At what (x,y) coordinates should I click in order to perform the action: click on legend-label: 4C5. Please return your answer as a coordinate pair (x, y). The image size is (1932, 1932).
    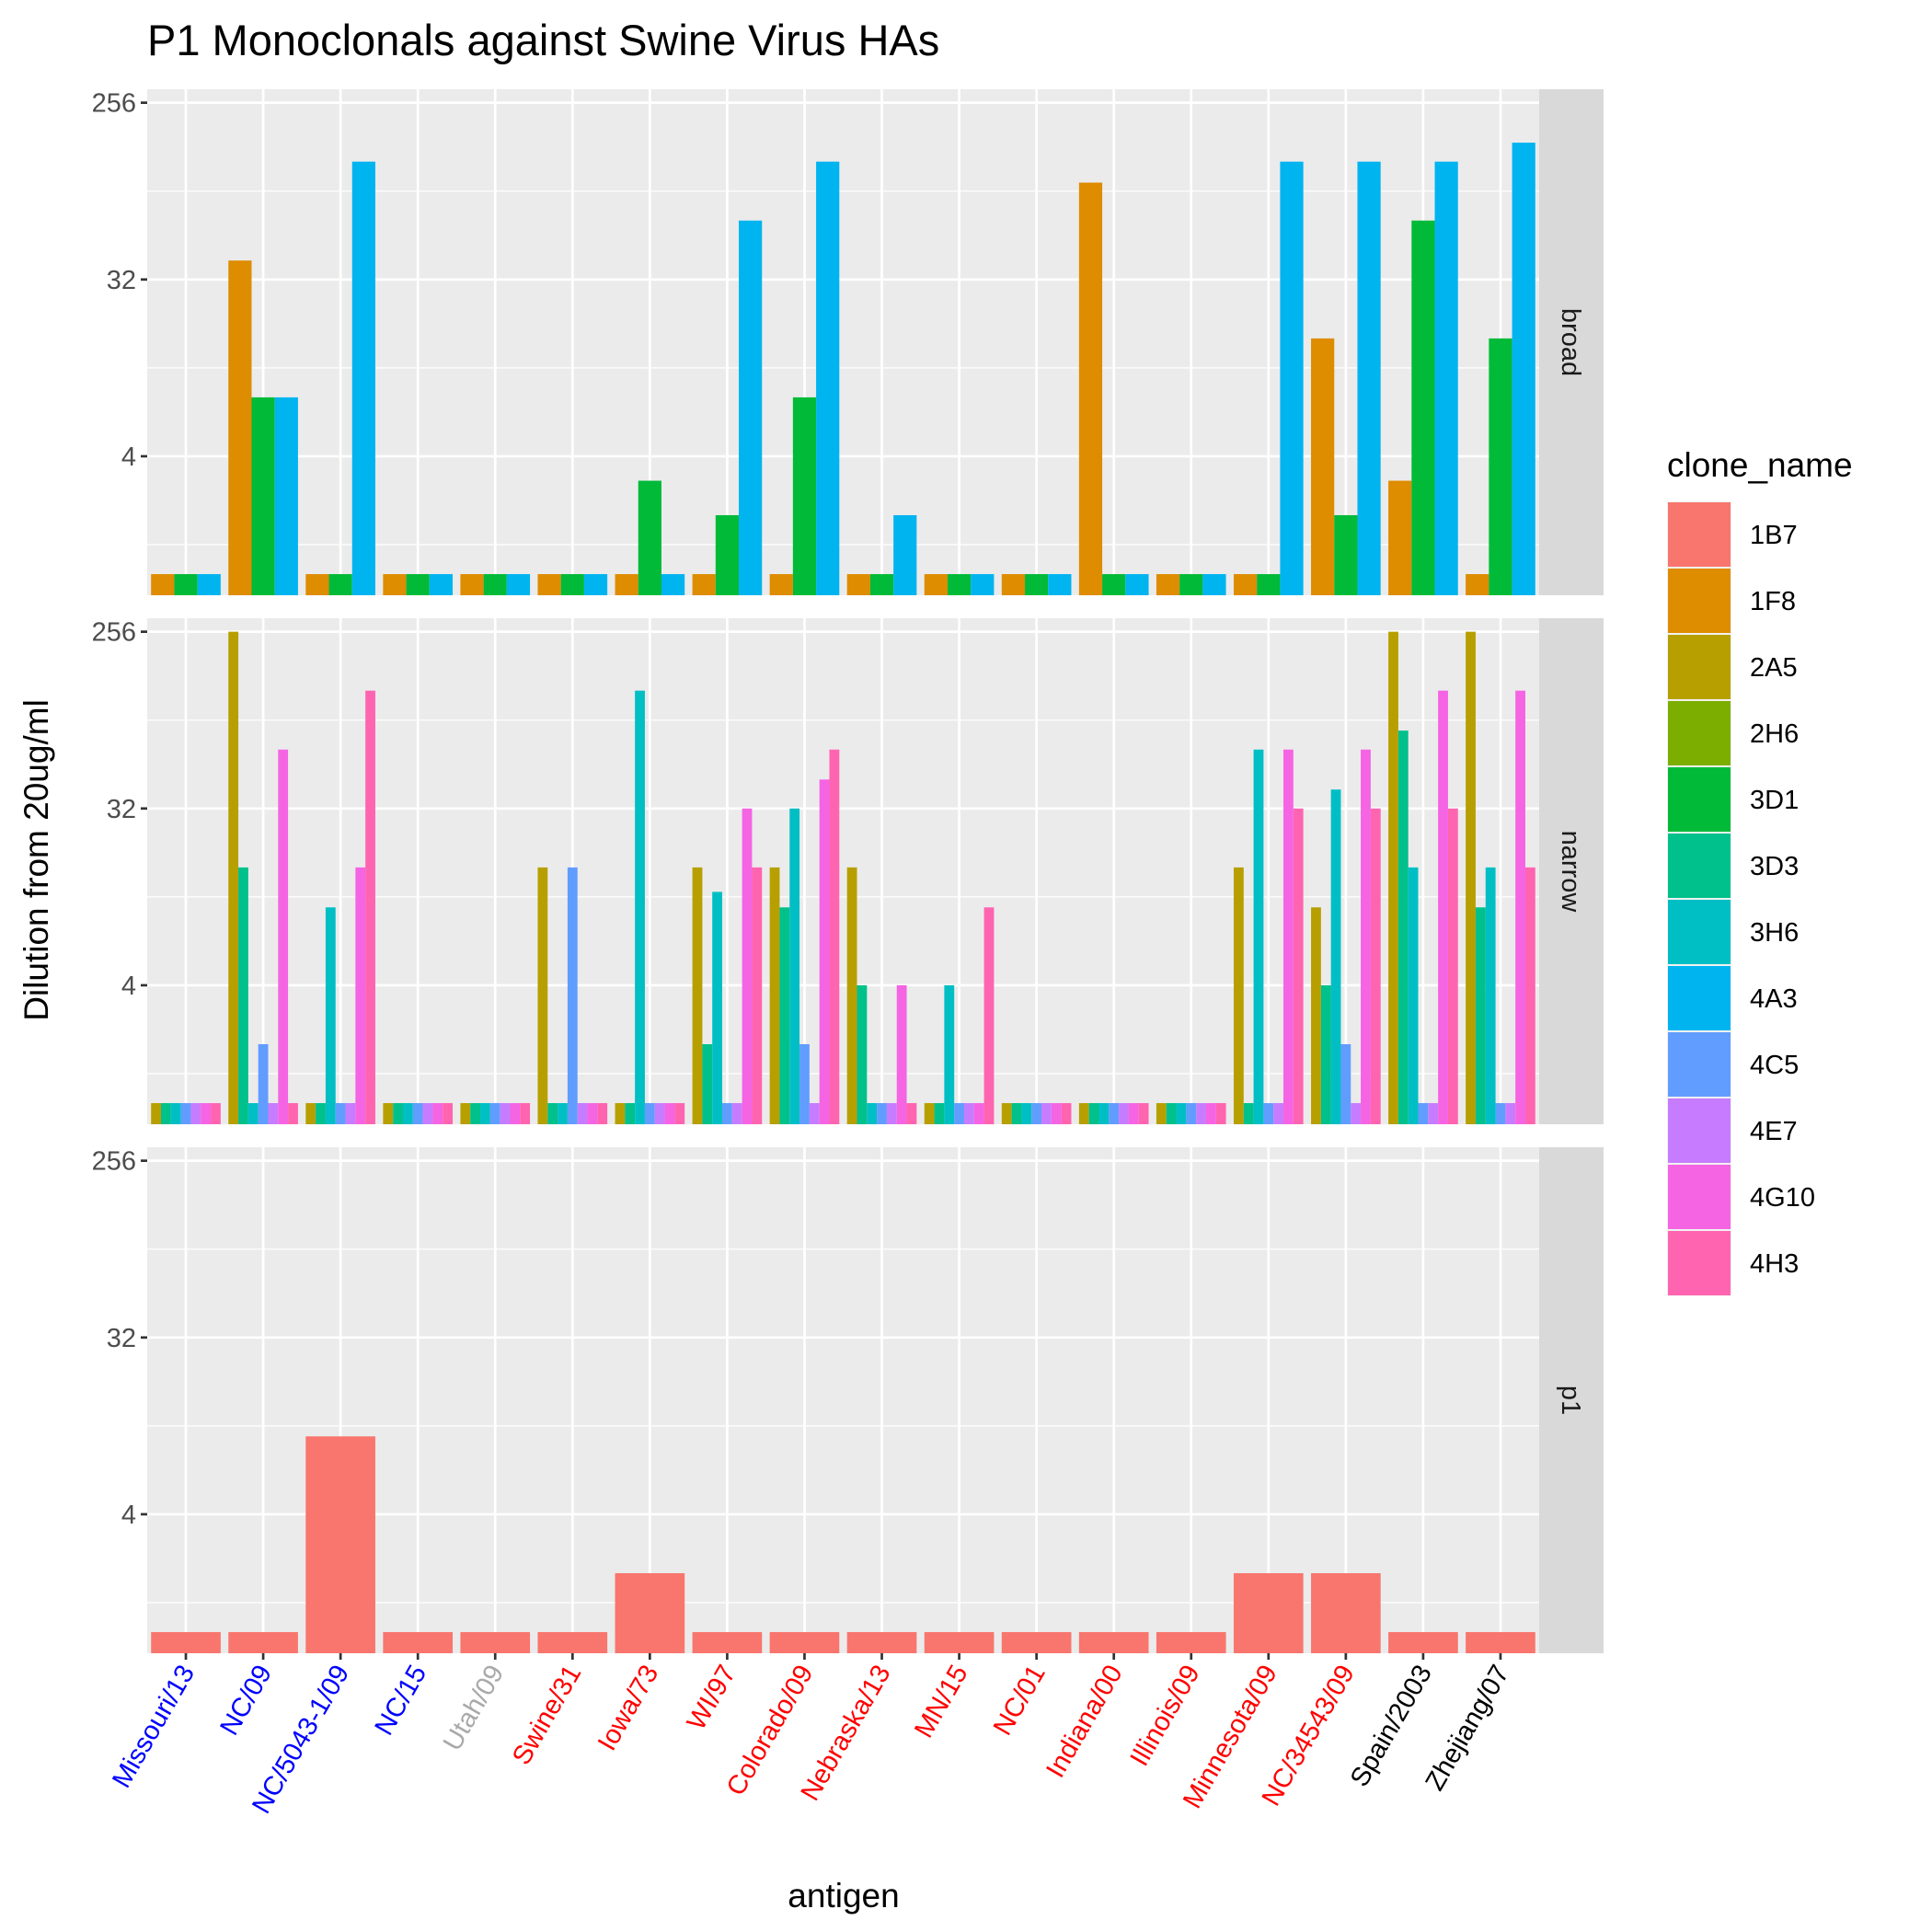
    Looking at the image, I should click on (1774, 1065).